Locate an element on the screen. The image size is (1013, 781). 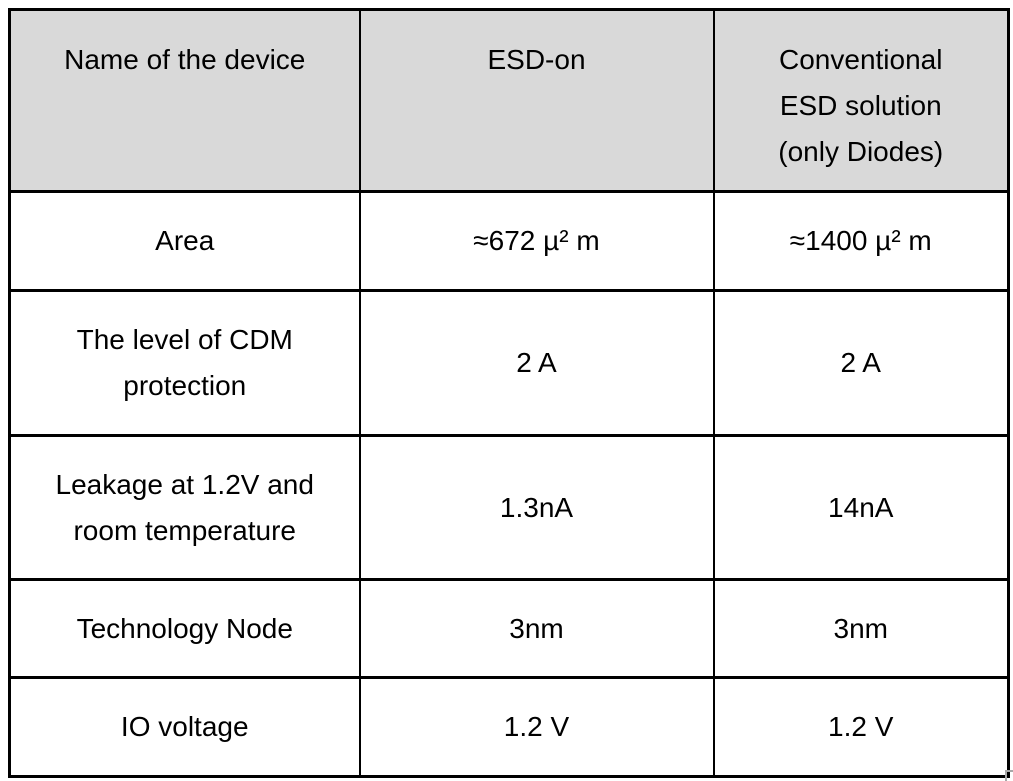
cell-cdm-esd-on: 2 A is located at coordinates (536, 363).